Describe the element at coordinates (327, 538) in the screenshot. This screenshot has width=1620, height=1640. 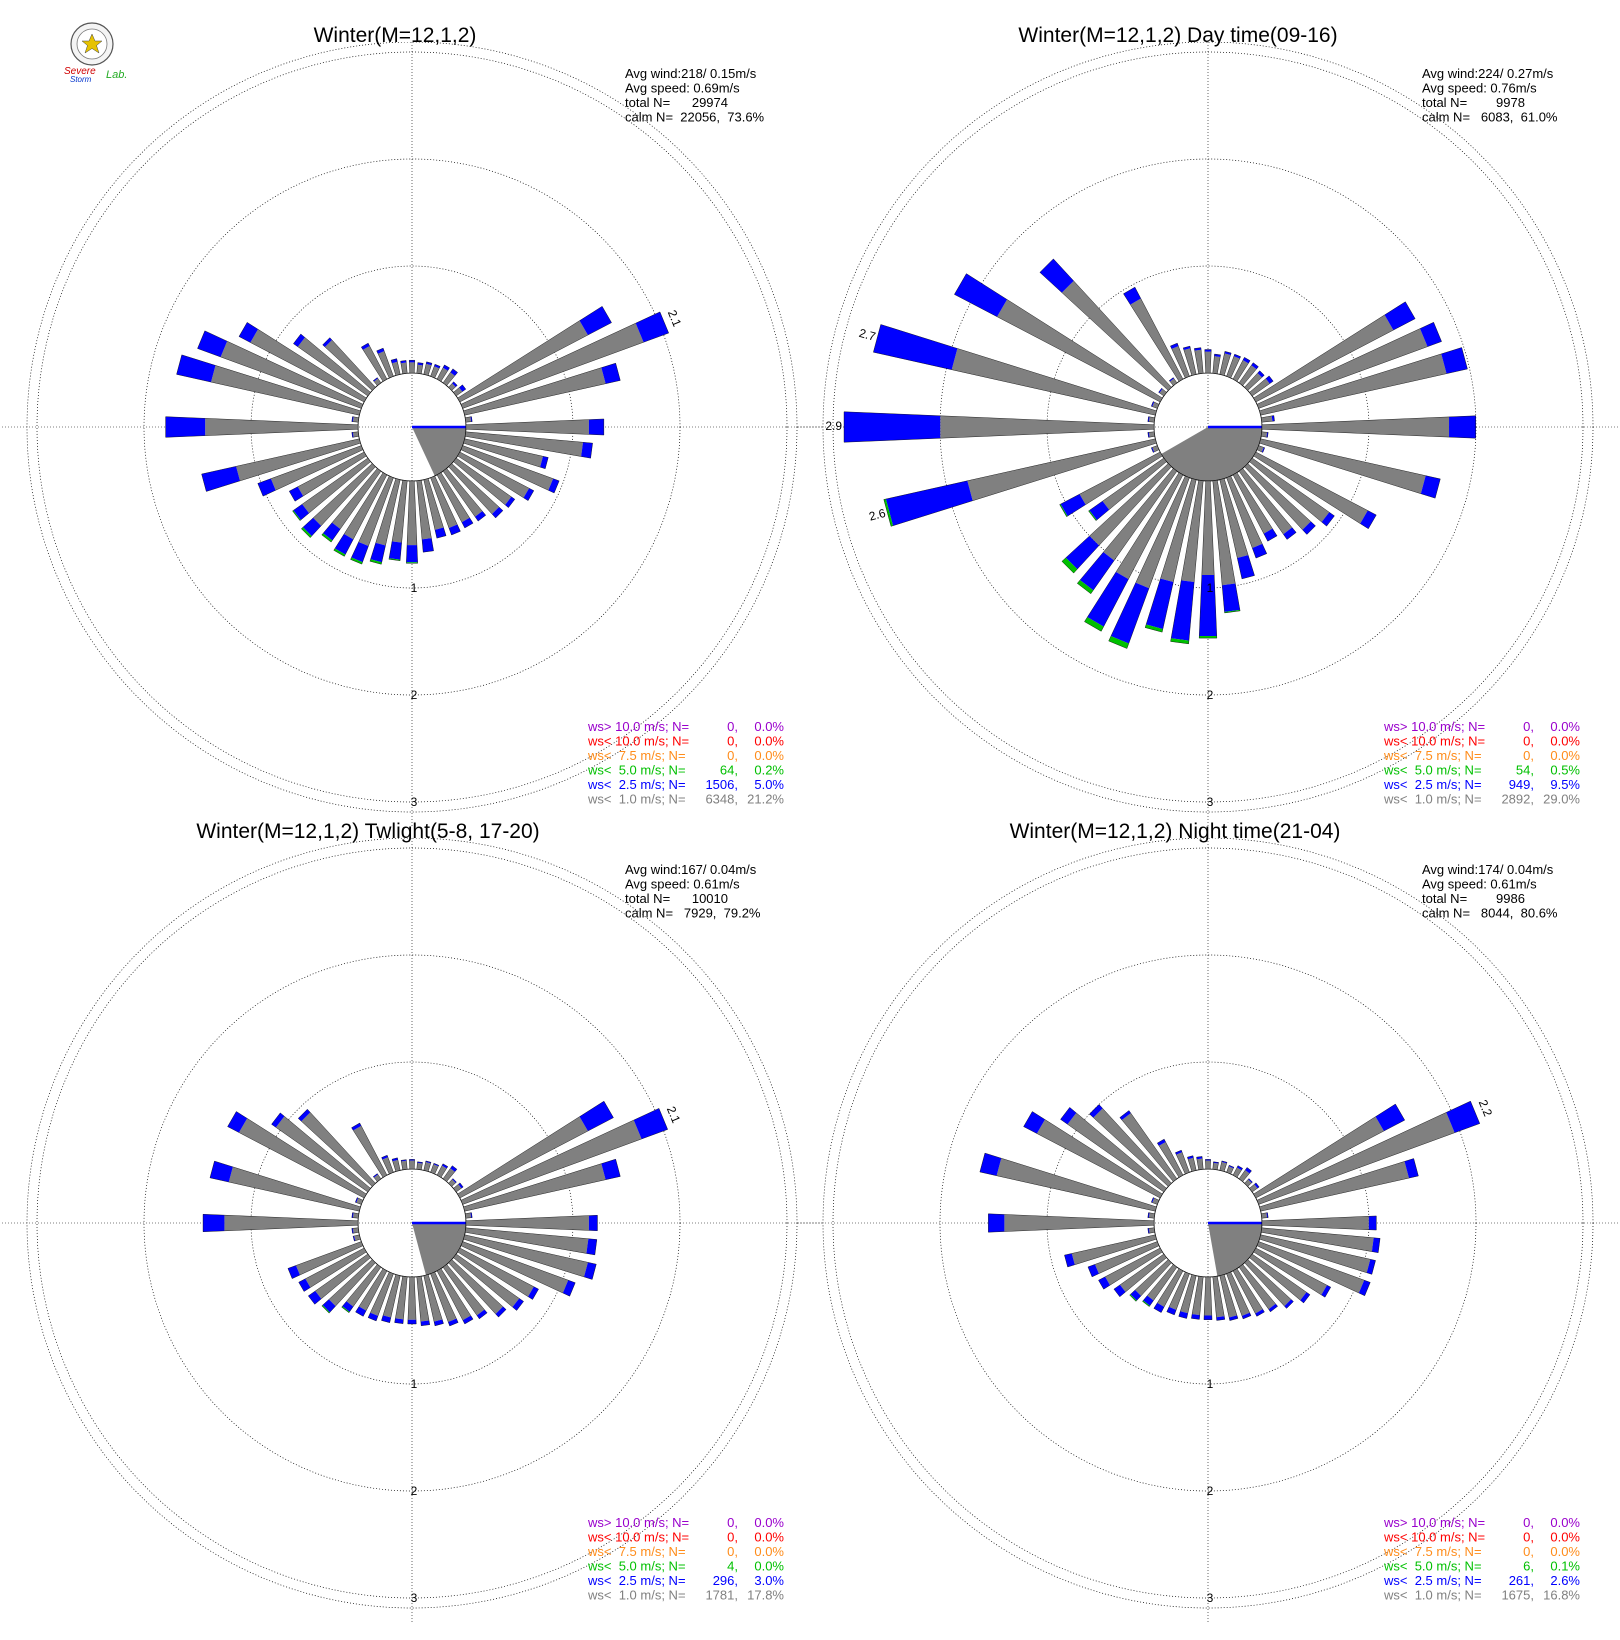
I see `sector-bar-green` at that location.